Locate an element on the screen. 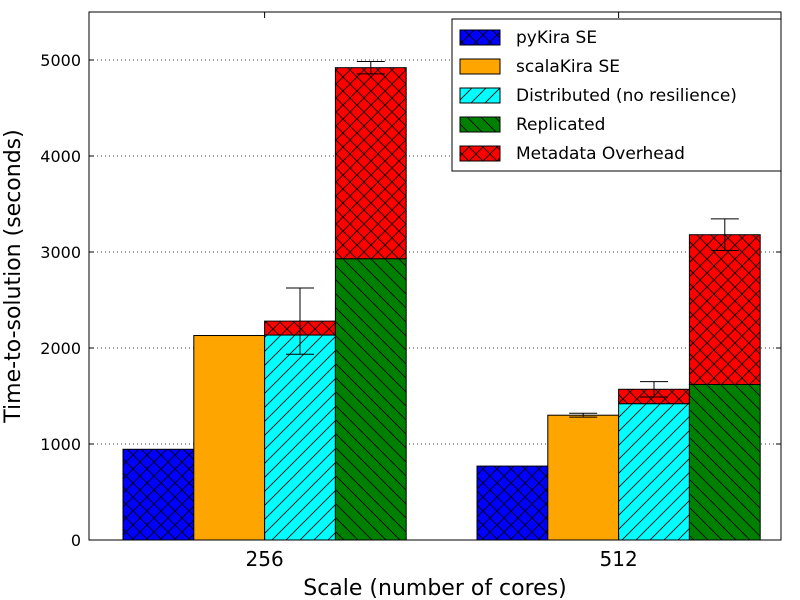 The image size is (800, 600). bar-replicated-256-hatch is located at coordinates (371, 399).